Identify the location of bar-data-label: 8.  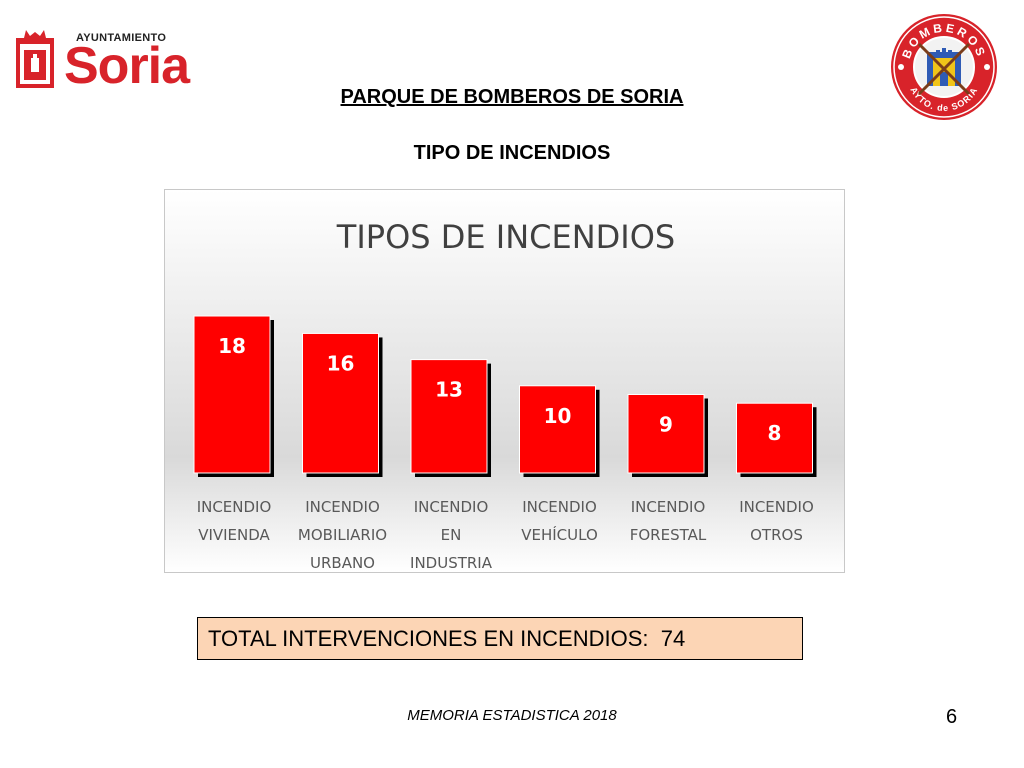
(775, 433).